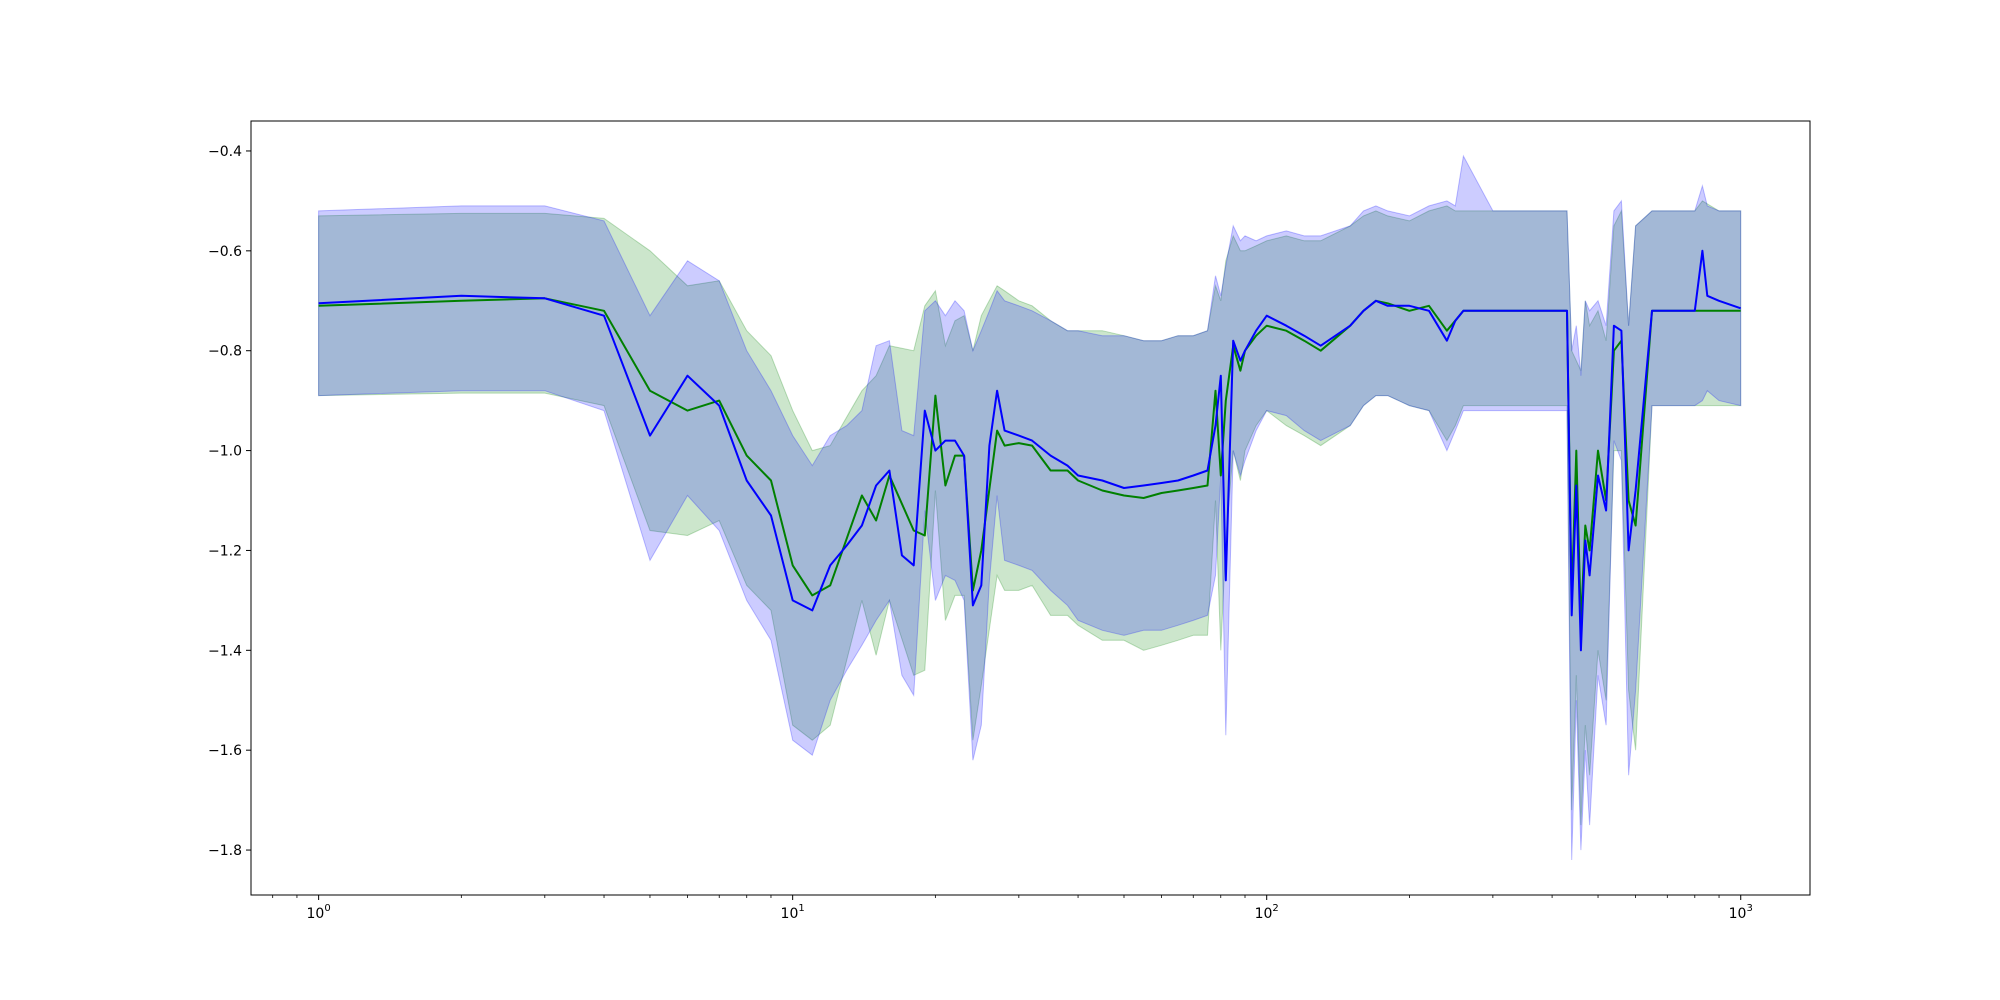 The height and width of the screenshot is (1000, 2000). What do you see at coordinates (225, 152) in the screenshot?
I see `y-tick-label: −0.4` at bounding box center [225, 152].